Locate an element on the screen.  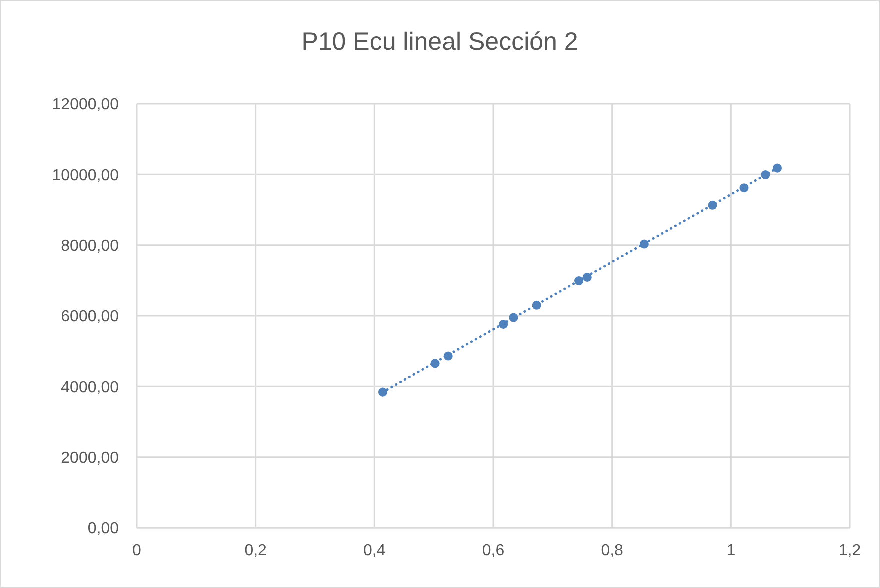
y-tick-label: 6000,00 is located at coordinates (90, 317).